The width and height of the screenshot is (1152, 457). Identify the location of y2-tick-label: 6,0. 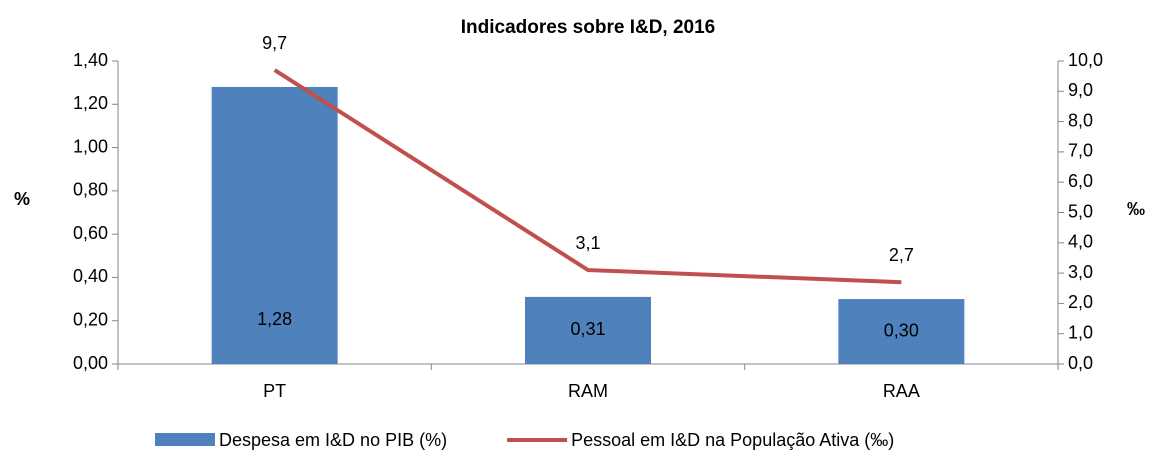
(1080, 181).